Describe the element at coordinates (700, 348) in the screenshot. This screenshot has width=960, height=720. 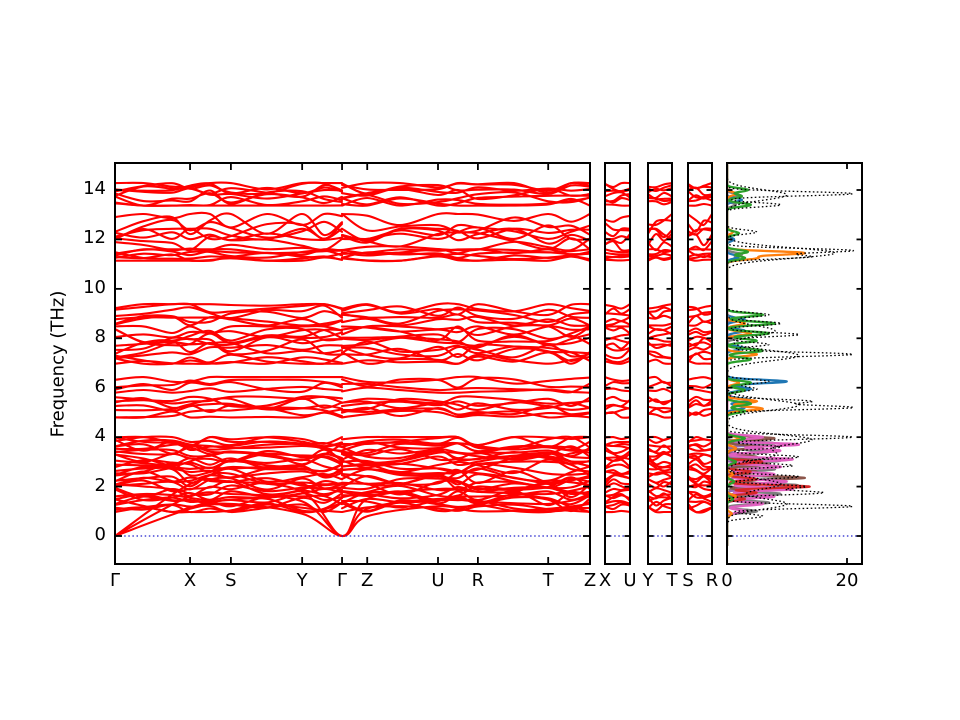
I see `segment-panel-SR` at that location.